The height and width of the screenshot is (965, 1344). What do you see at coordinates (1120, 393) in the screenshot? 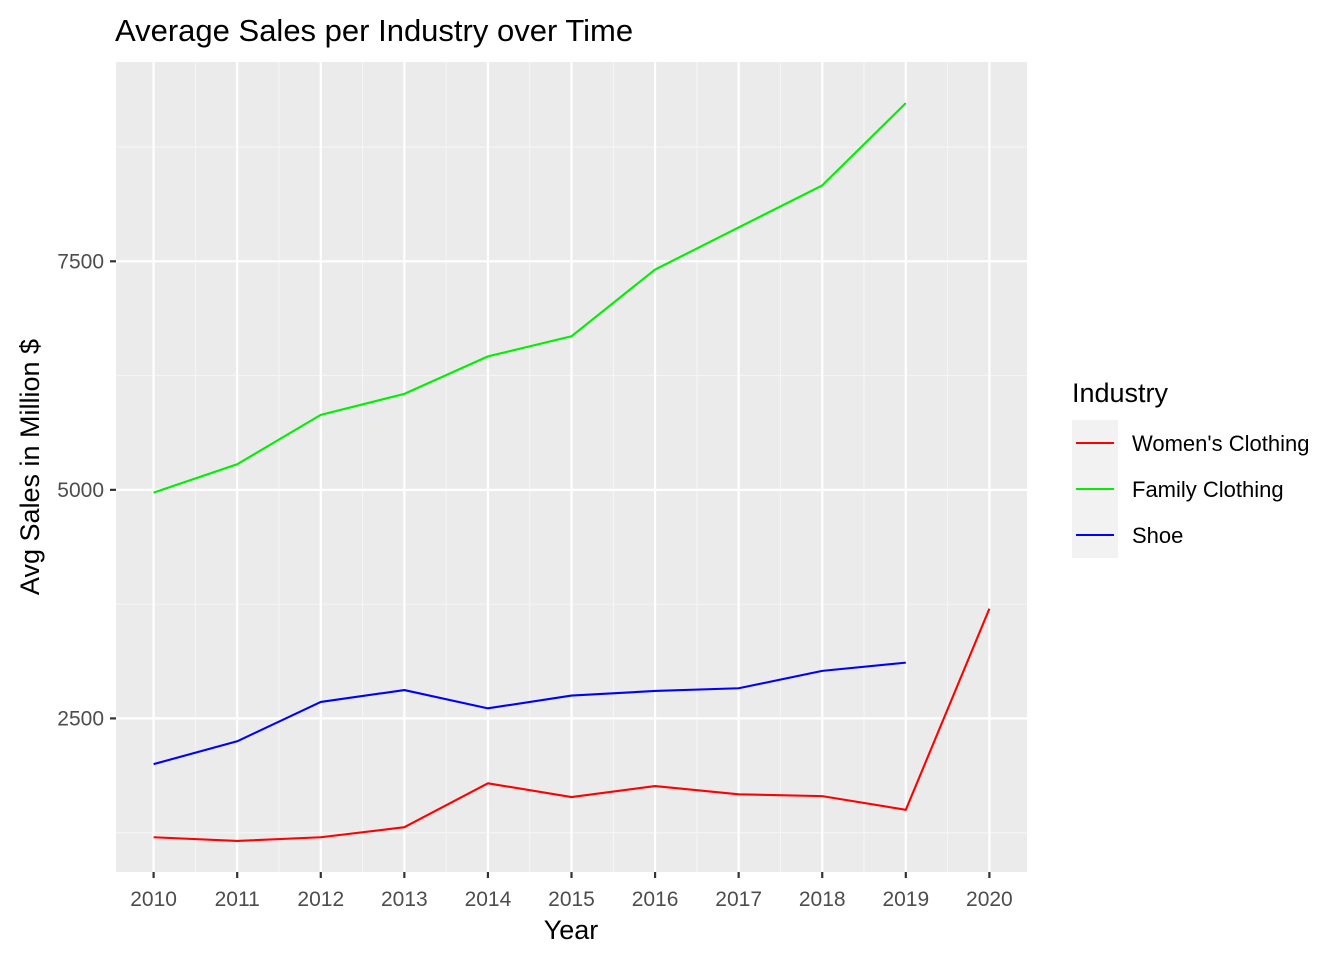
I see `legend-title: Industry` at bounding box center [1120, 393].